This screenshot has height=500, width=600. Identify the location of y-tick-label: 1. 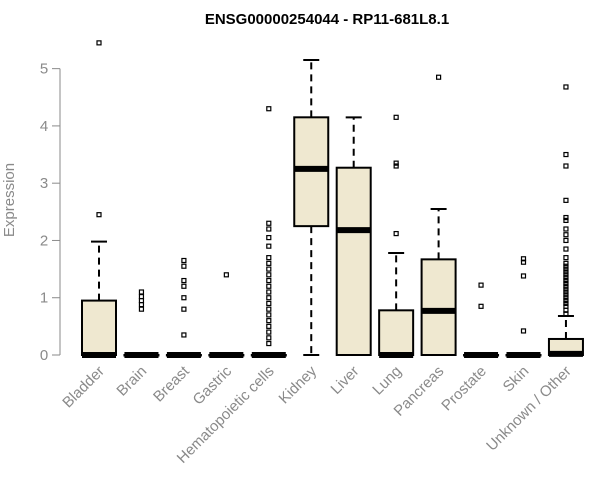
(44, 298).